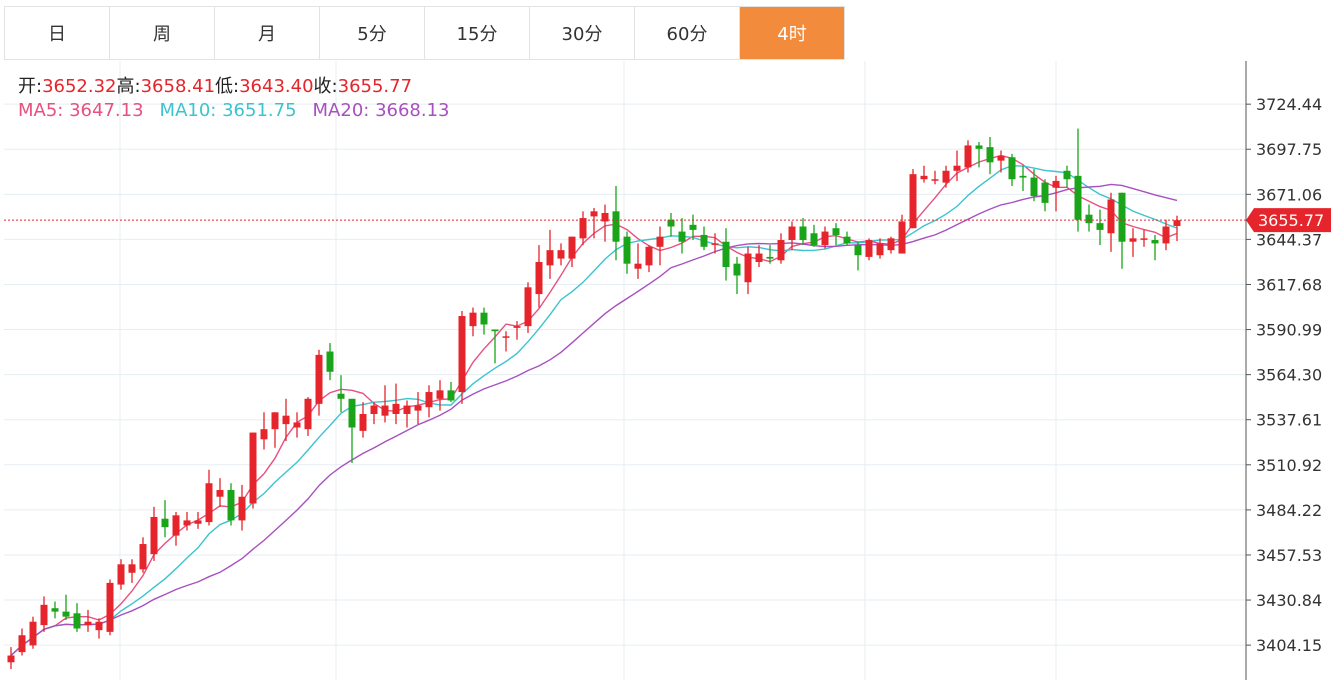 The image size is (1331, 680). I want to click on tab-1: 周, so click(162, 33).